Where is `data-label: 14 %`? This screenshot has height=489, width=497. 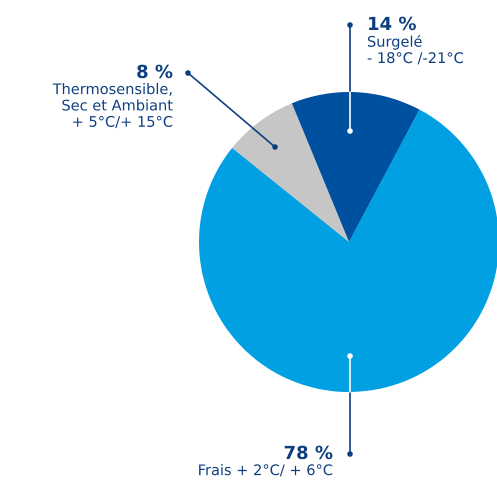
data-label: 14 % is located at coordinates (392, 23).